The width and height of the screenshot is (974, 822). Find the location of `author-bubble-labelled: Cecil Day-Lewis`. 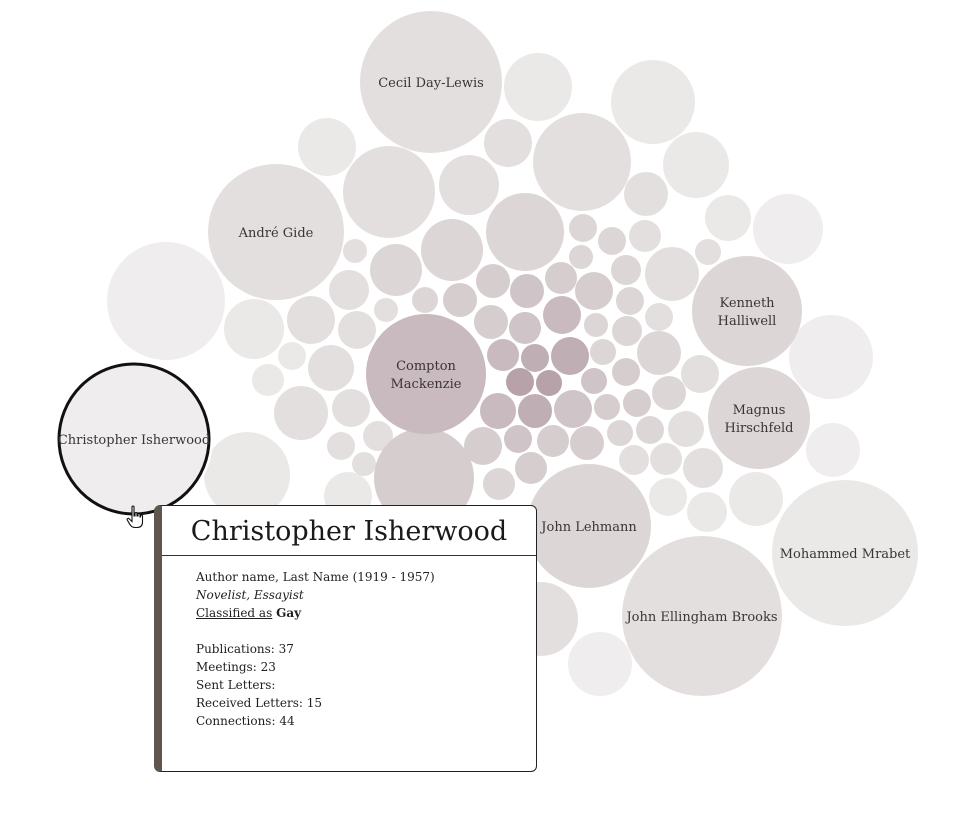

author-bubble-labelled: Cecil Day-Lewis is located at coordinates (431, 82).